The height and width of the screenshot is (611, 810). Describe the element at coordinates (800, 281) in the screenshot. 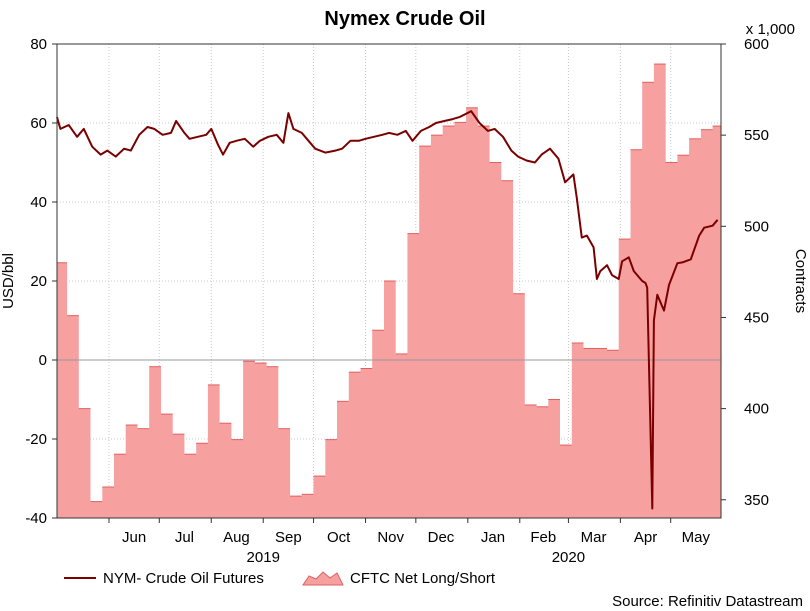

I see `right-axis-label: Contracts` at that location.